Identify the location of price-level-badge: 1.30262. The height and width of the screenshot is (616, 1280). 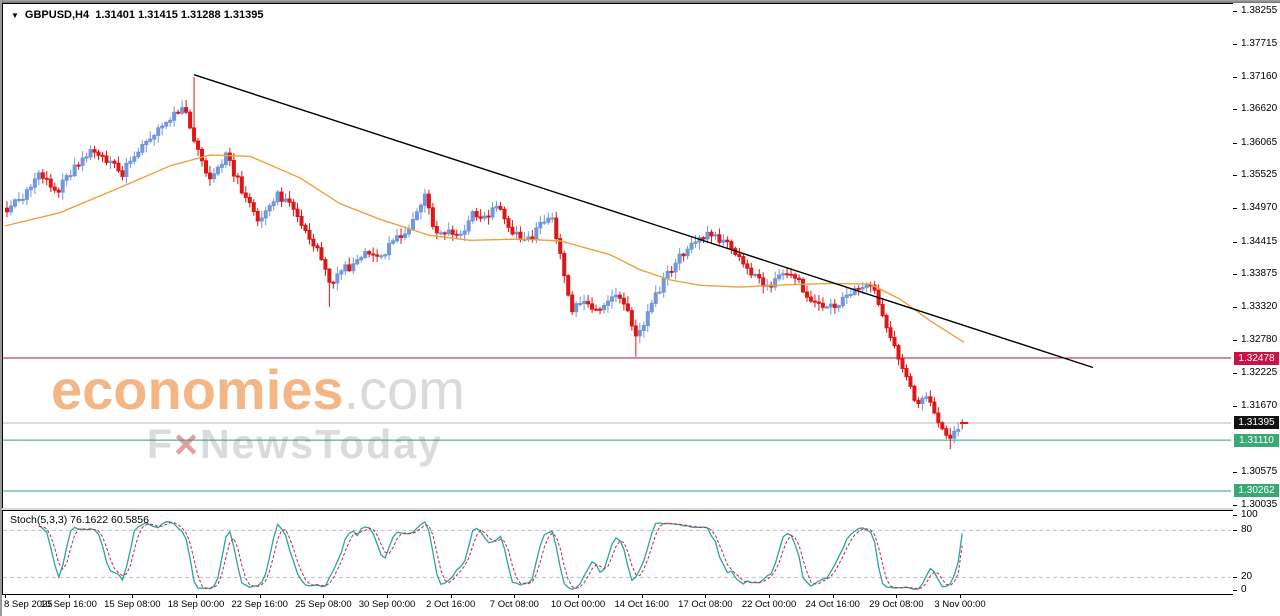
(1256, 491).